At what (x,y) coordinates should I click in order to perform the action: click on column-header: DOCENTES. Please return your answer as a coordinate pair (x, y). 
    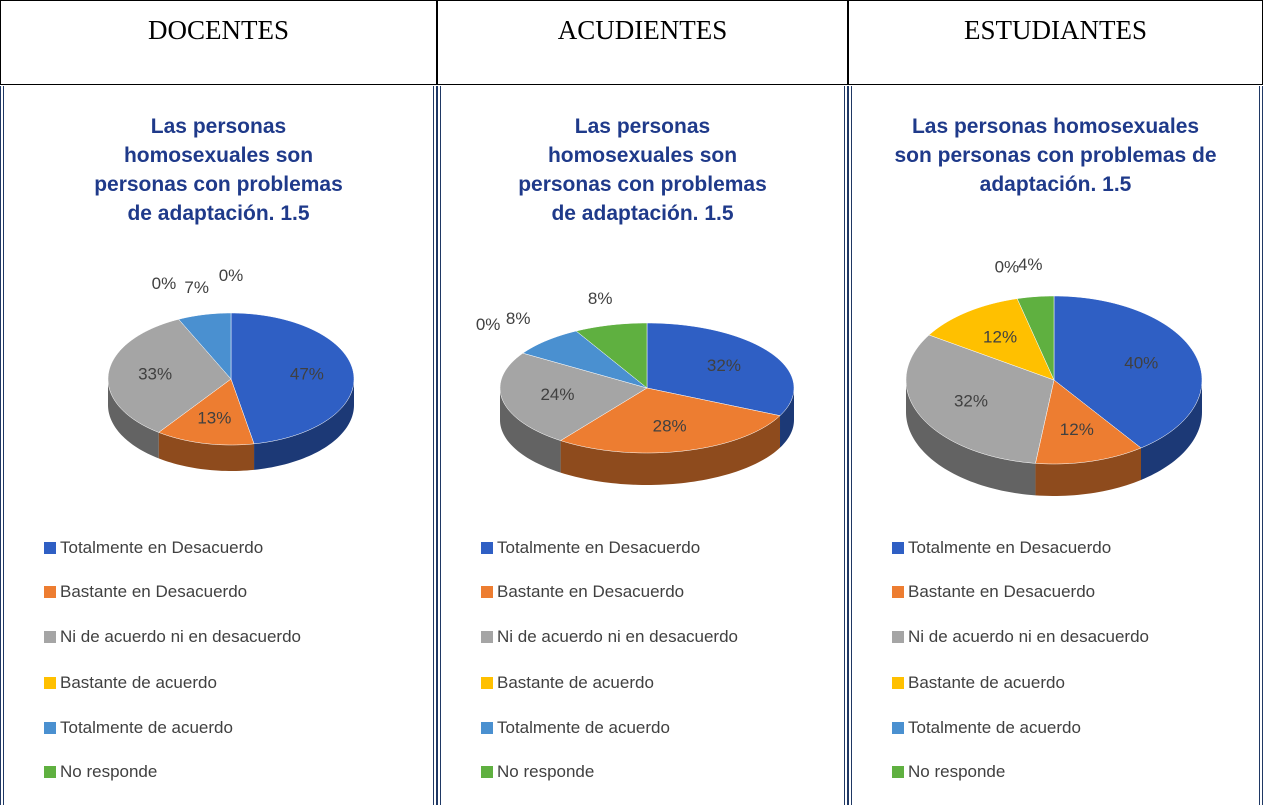
    Looking at the image, I should click on (218, 42).